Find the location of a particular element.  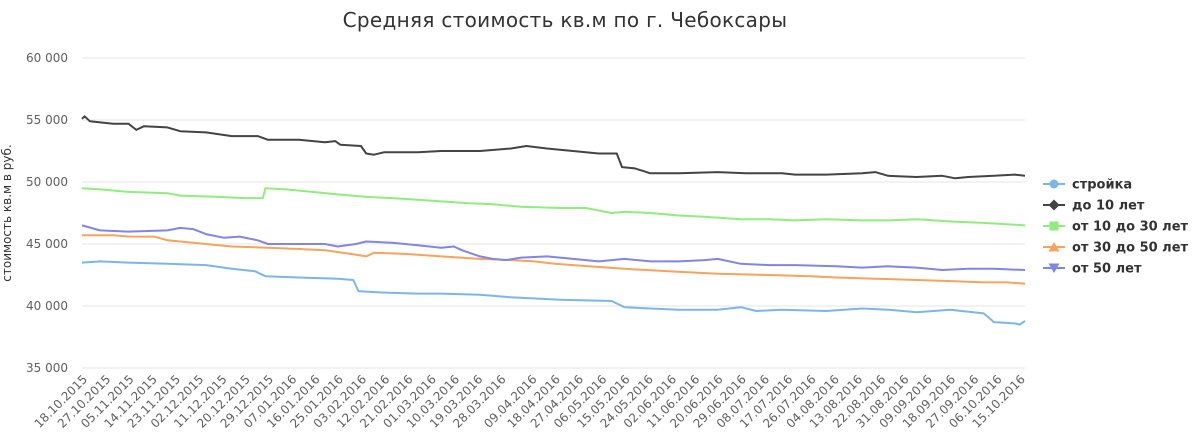

legend-label: от 10 до 30 лет is located at coordinates (1130, 227).